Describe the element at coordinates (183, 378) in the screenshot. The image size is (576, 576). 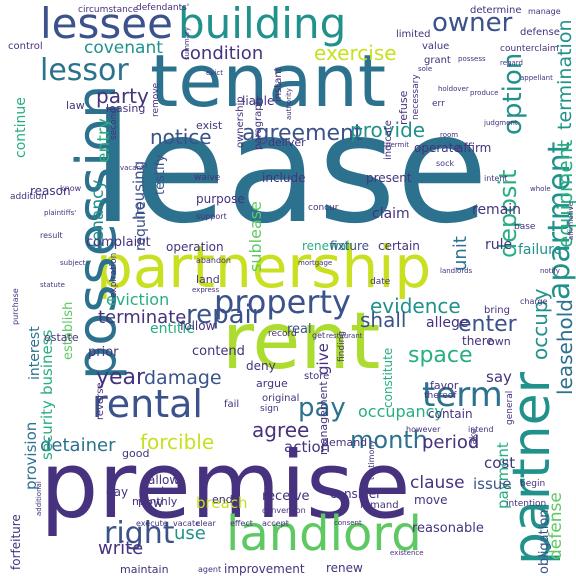
I see `word-damage: damage` at that location.